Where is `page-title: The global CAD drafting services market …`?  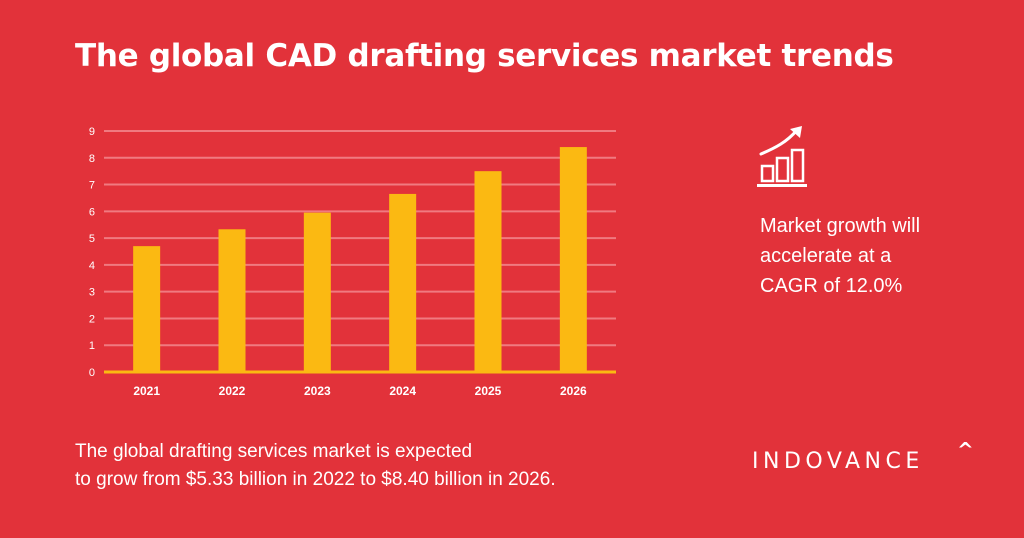 page-title: The global CAD drafting services market … is located at coordinates (484, 56).